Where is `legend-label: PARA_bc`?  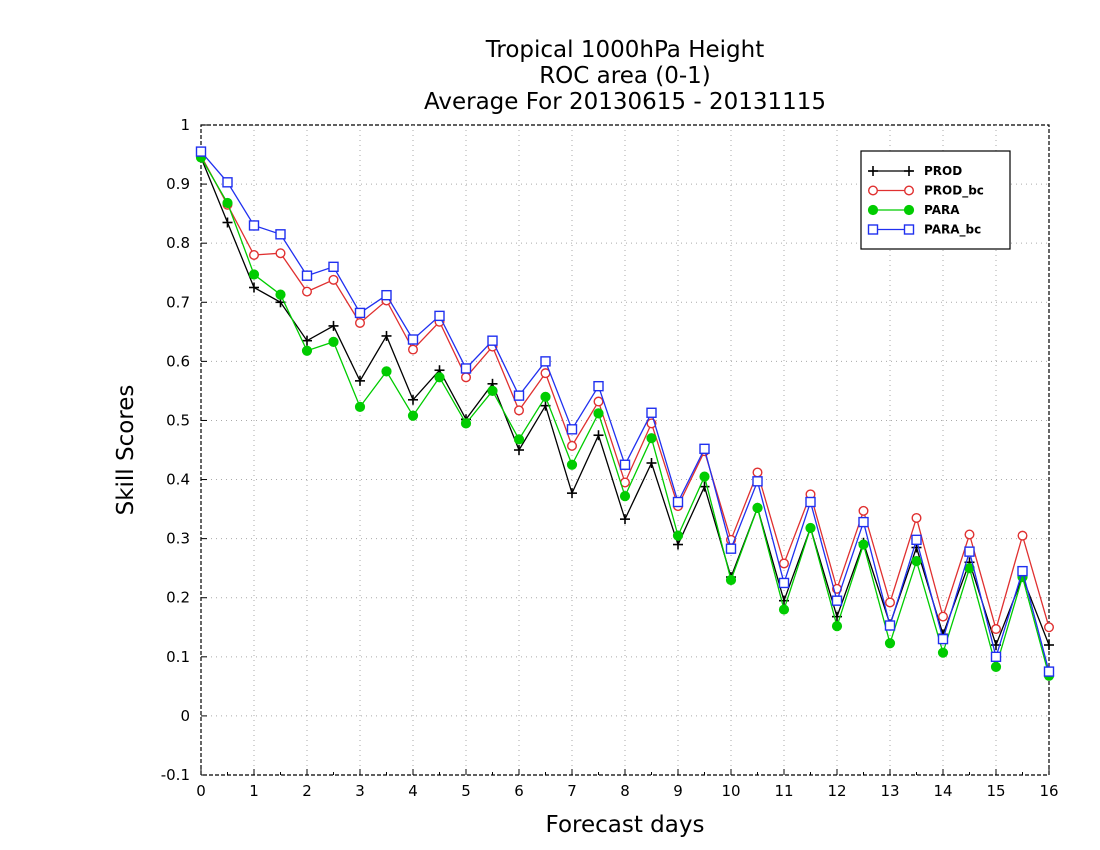 legend-label: PARA_bc is located at coordinates (952, 230).